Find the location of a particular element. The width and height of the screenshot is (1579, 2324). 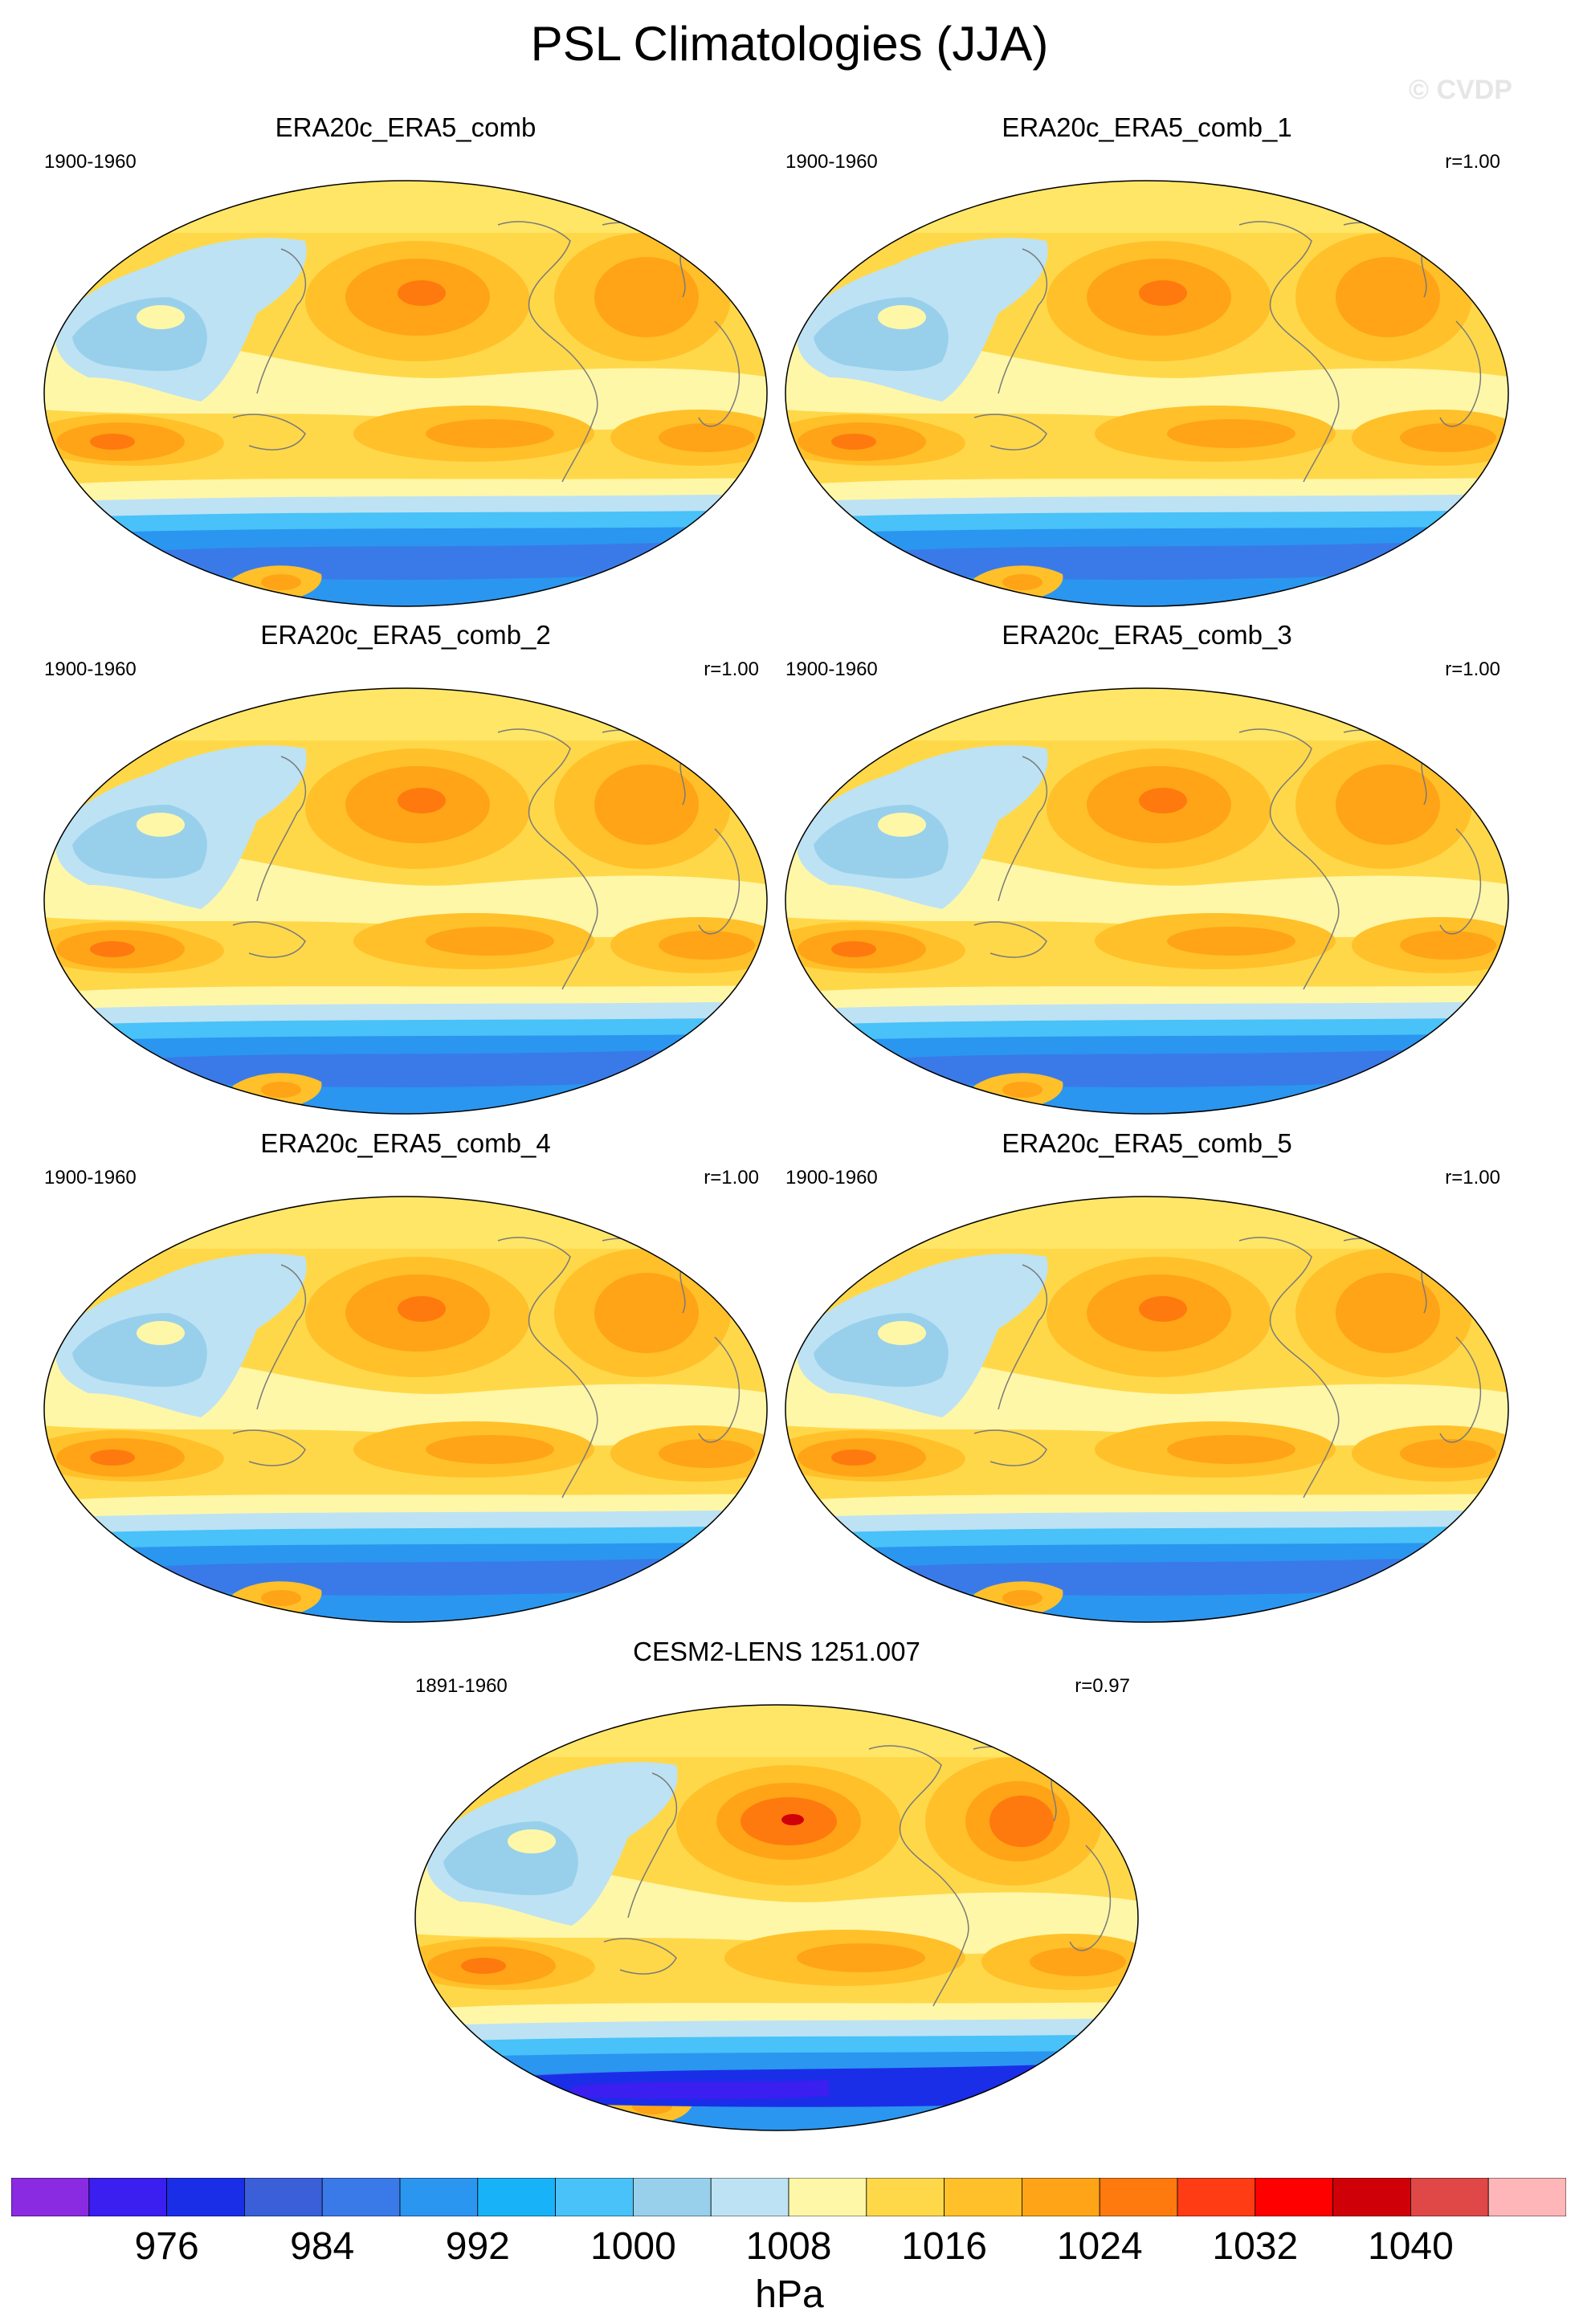

panel-title: ERA20c_ERA5_comb_1 is located at coordinates (1147, 127).